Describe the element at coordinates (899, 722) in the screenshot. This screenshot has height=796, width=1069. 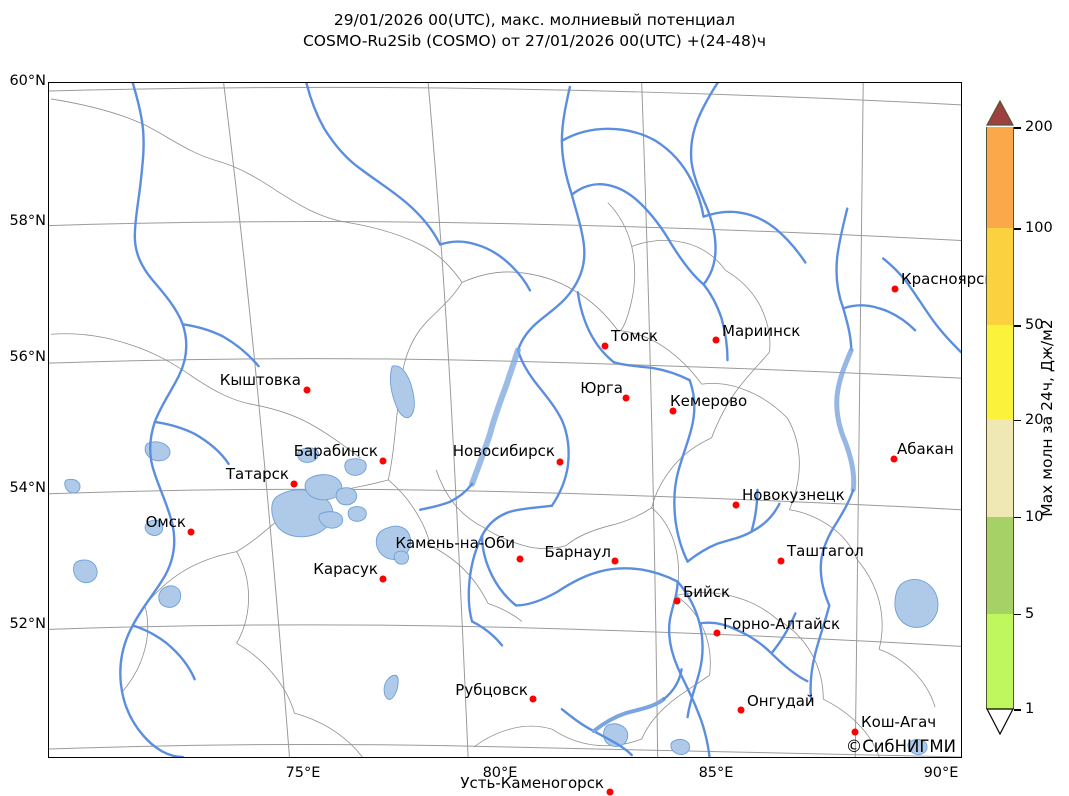
I see `city-label: Кош-Агач` at that location.